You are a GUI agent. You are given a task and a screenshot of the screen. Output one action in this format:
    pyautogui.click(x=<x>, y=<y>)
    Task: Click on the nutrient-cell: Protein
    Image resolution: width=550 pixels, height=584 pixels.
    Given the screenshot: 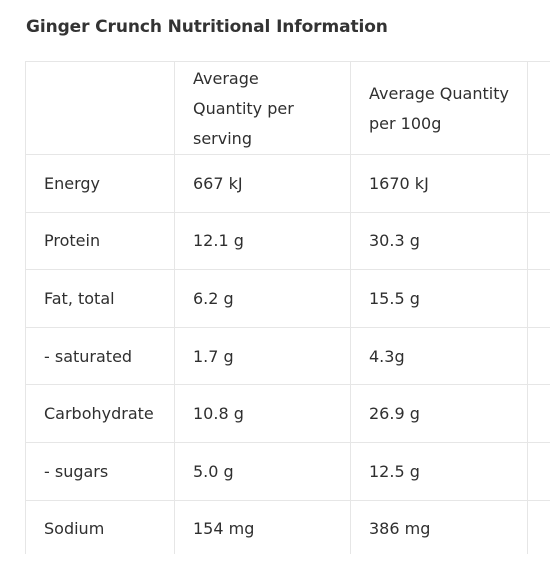 What is the action you would take?
    pyautogui.click(x=100, y=241)
    